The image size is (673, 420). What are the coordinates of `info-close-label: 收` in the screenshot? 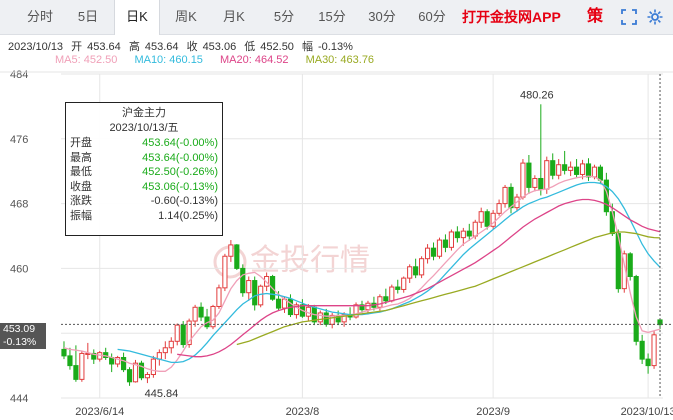 It's located at (192, 47).